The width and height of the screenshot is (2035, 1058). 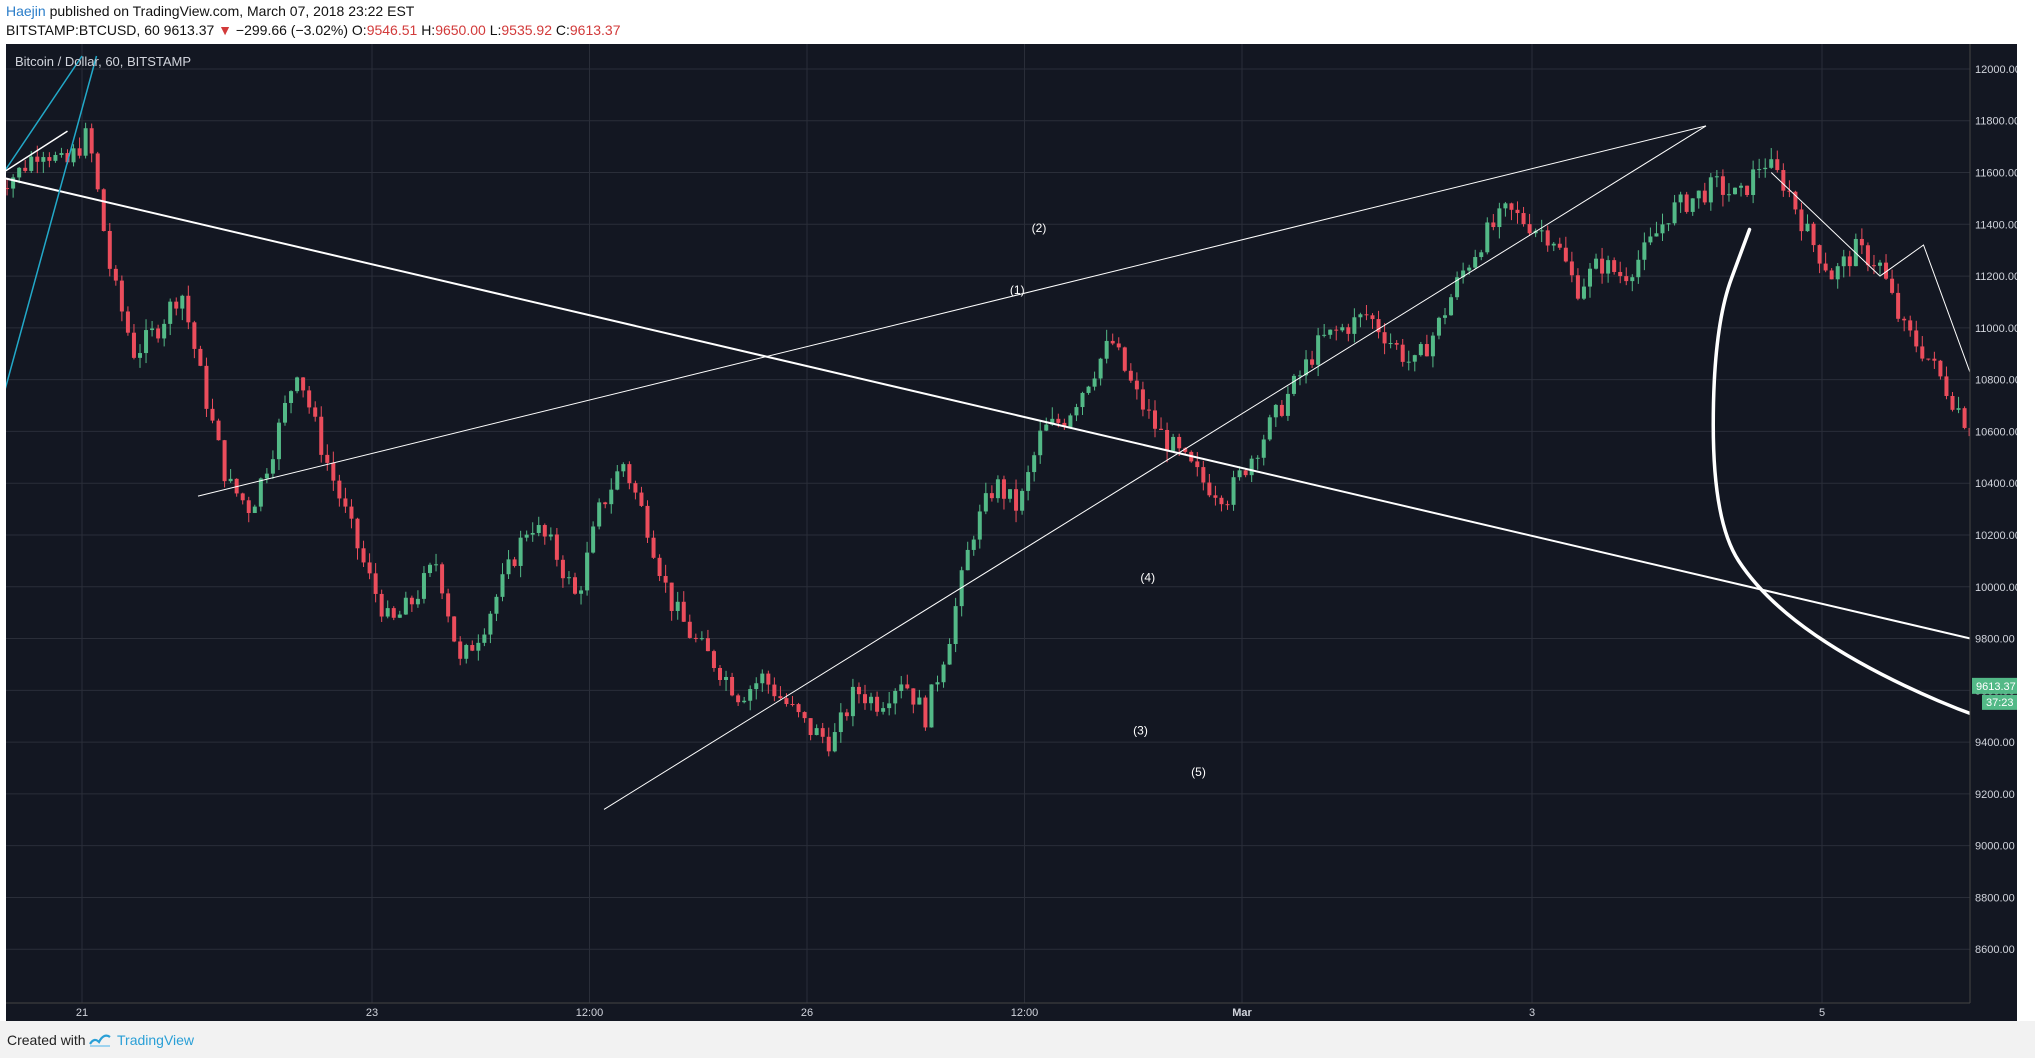 I want to click on y-tick-label: 10200.00, so click(x=1996, y=536).